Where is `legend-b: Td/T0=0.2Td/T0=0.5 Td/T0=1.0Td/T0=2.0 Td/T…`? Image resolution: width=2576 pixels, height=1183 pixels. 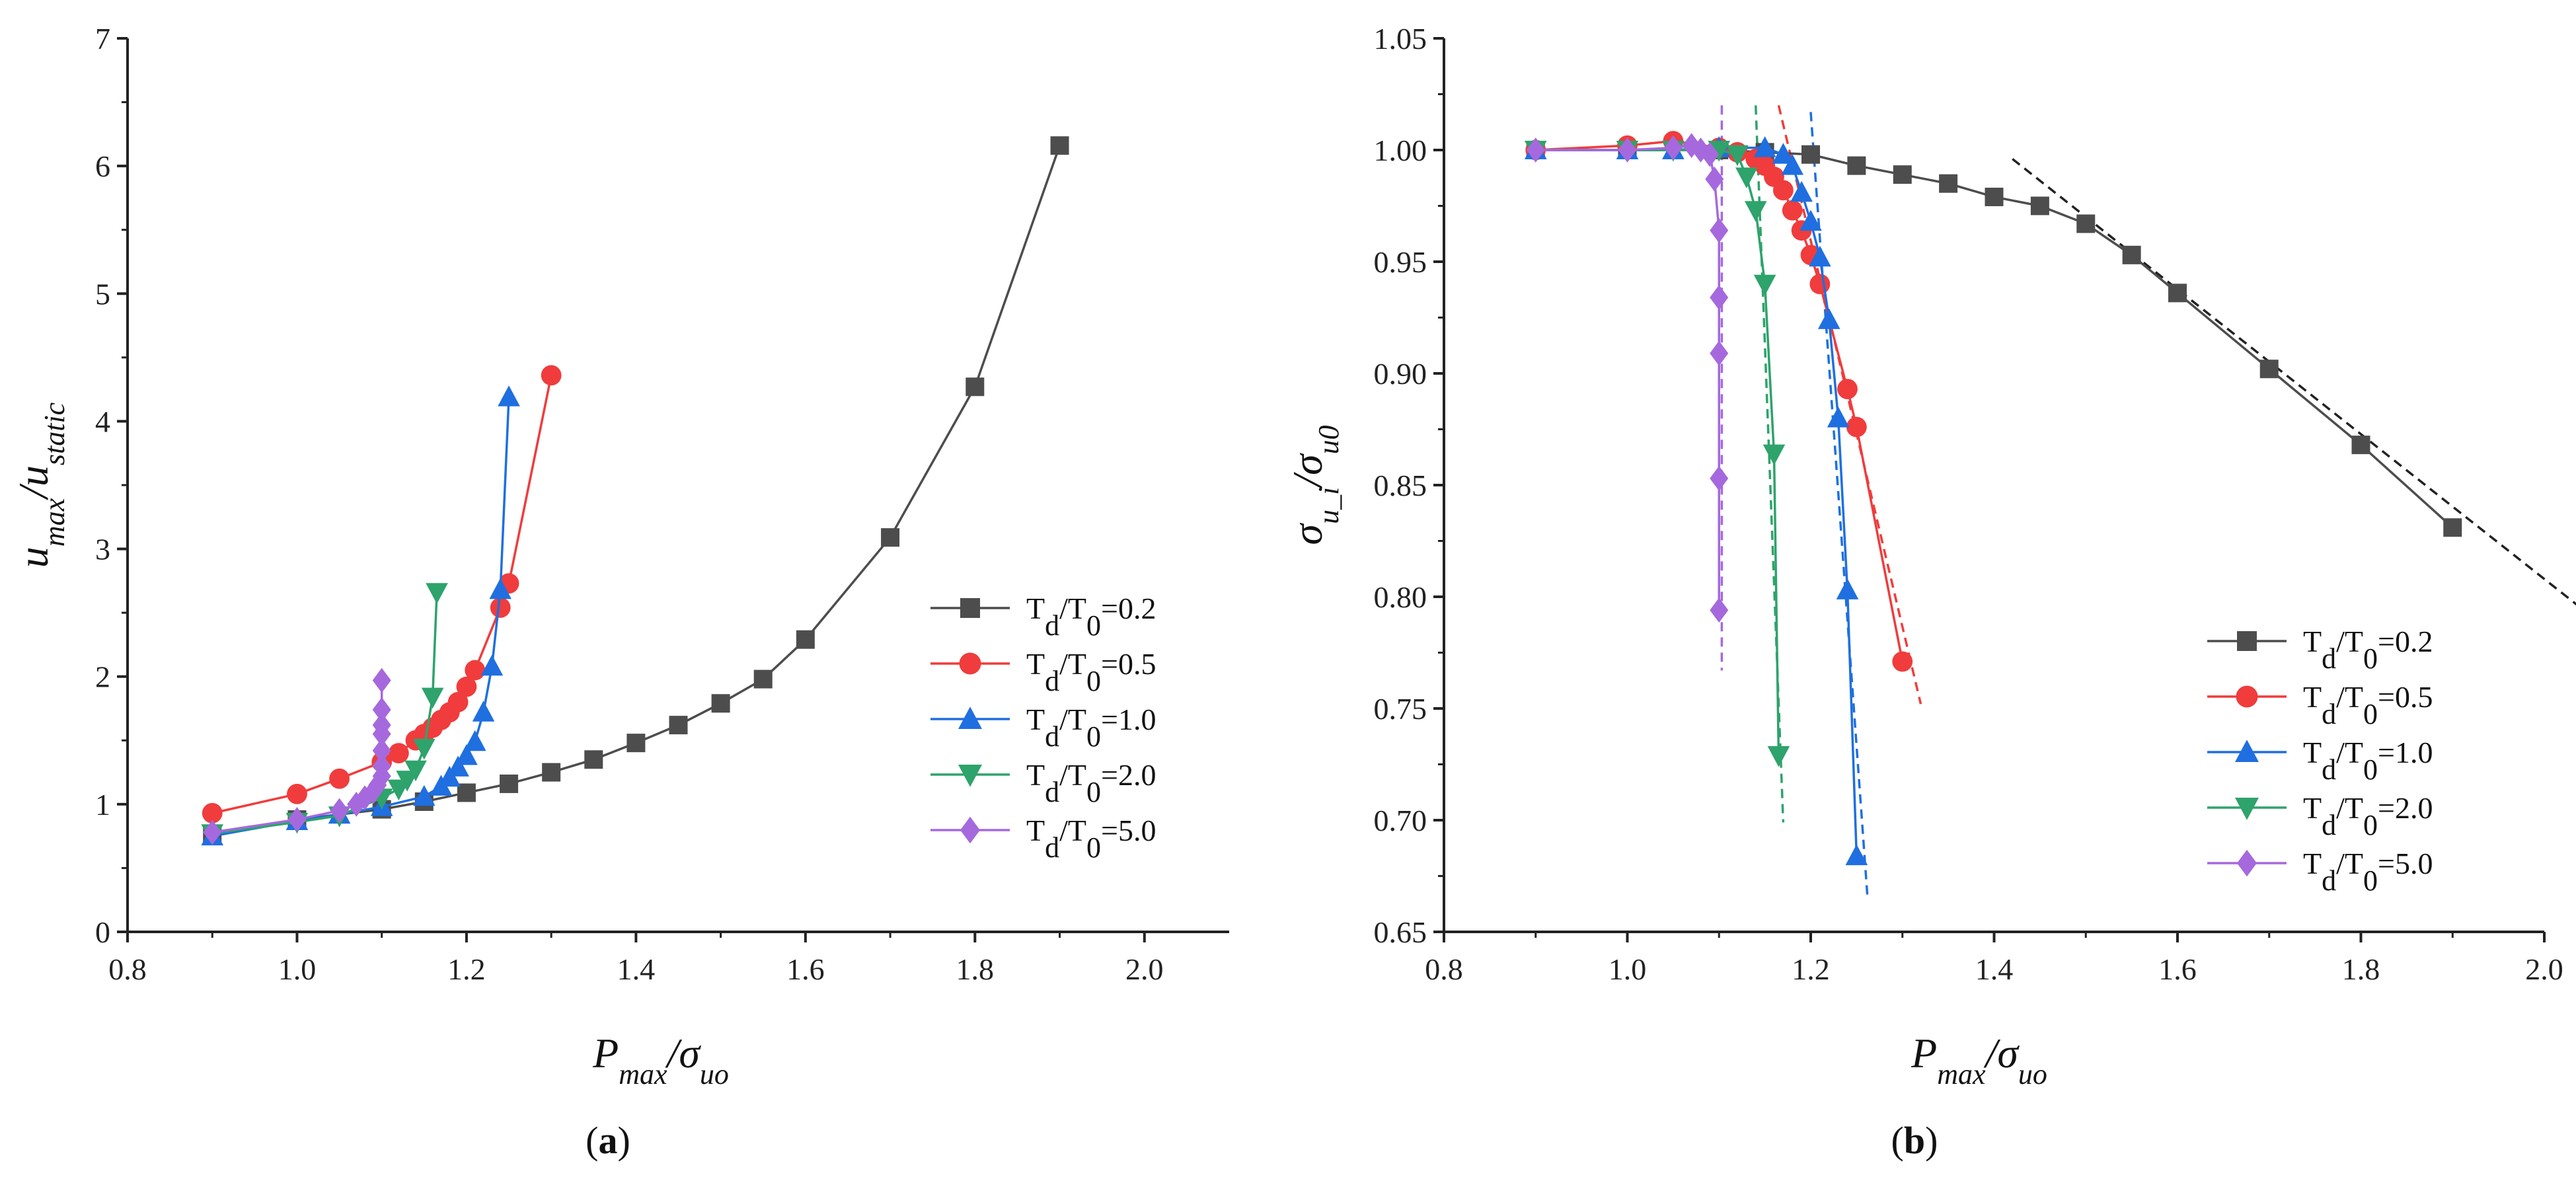
legend-b: Td/T0=0.2Td/T0=0.5 Td/T0=1.0Td/T0=2.0 Td/T… is located at coordinates (2320, 761).